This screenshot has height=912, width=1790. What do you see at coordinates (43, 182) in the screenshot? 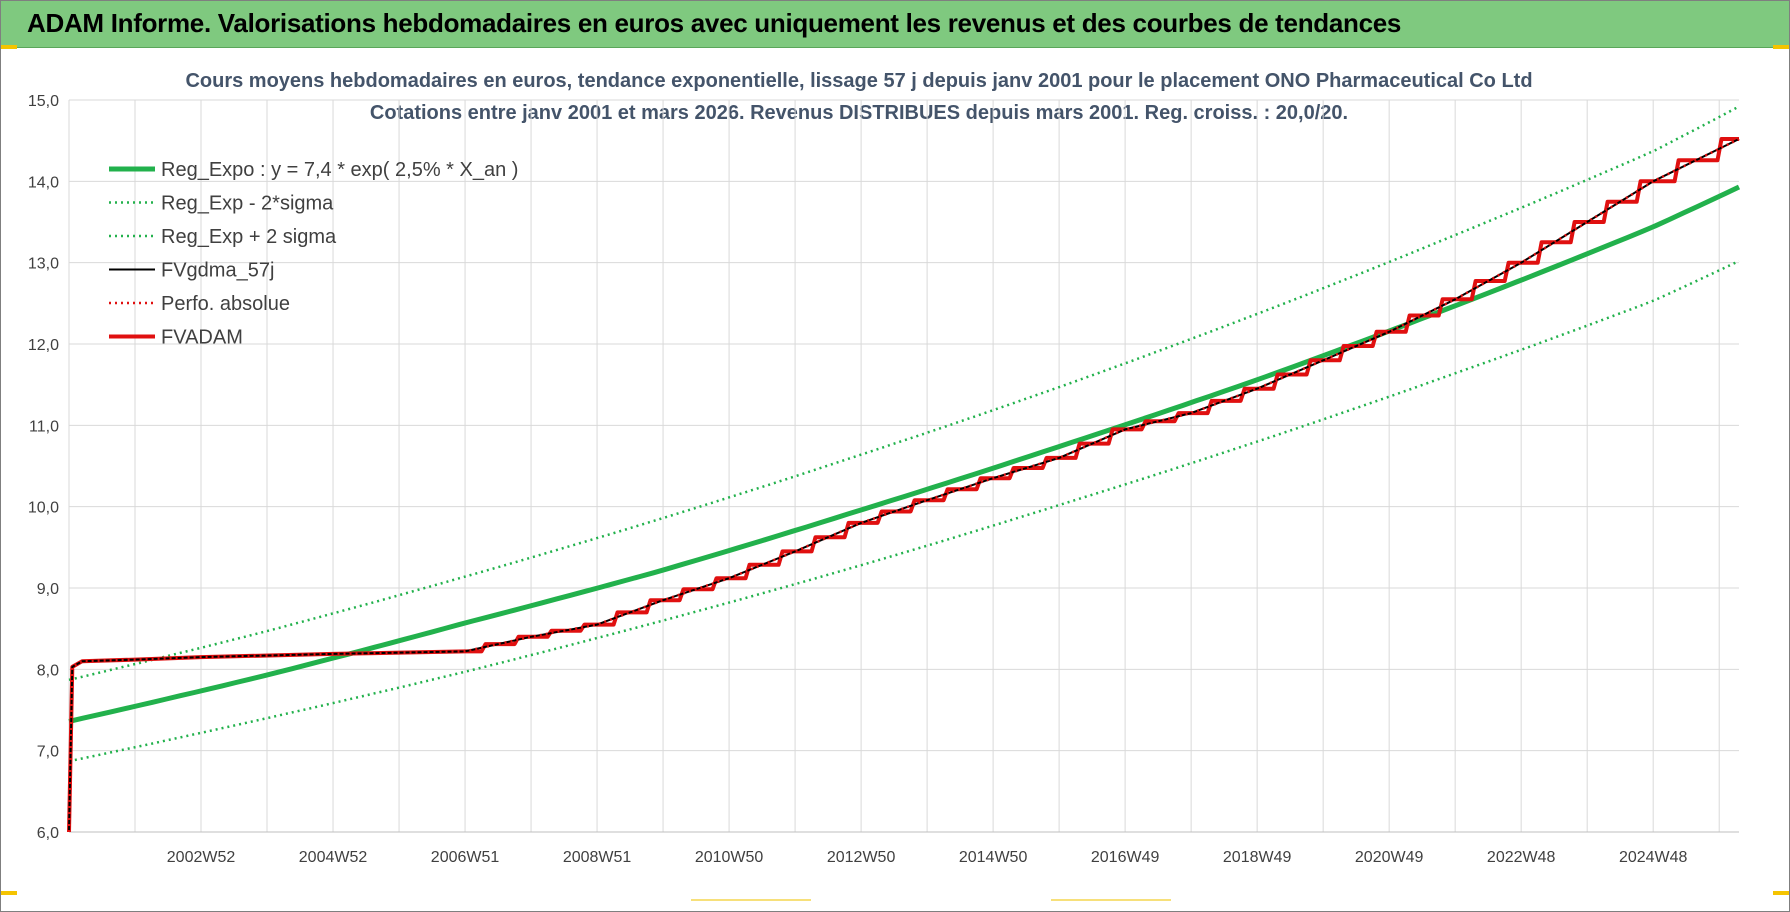
I see `y-tick-label: 14,0` at bounding box center [43, 182].